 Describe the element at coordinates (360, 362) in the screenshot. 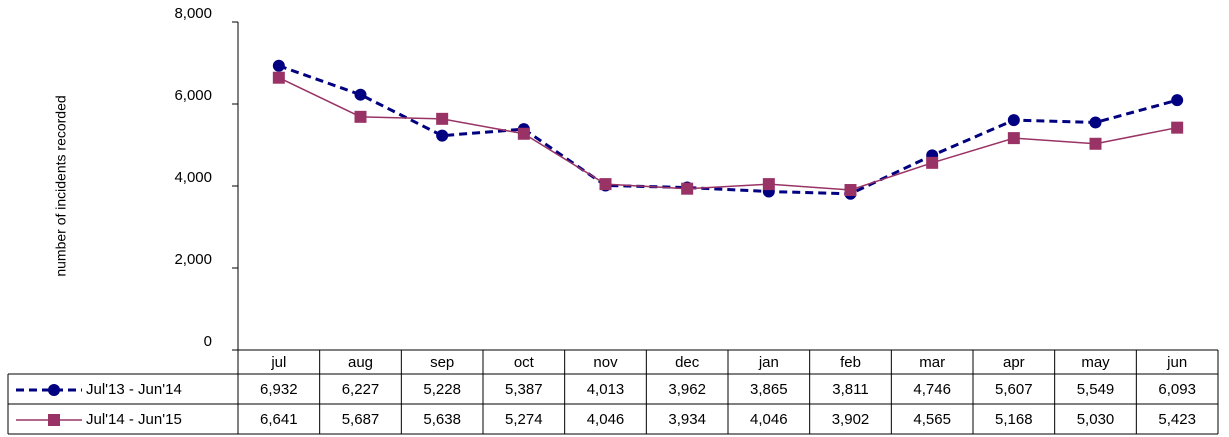

I see `x-tick-label: aug` at that location.